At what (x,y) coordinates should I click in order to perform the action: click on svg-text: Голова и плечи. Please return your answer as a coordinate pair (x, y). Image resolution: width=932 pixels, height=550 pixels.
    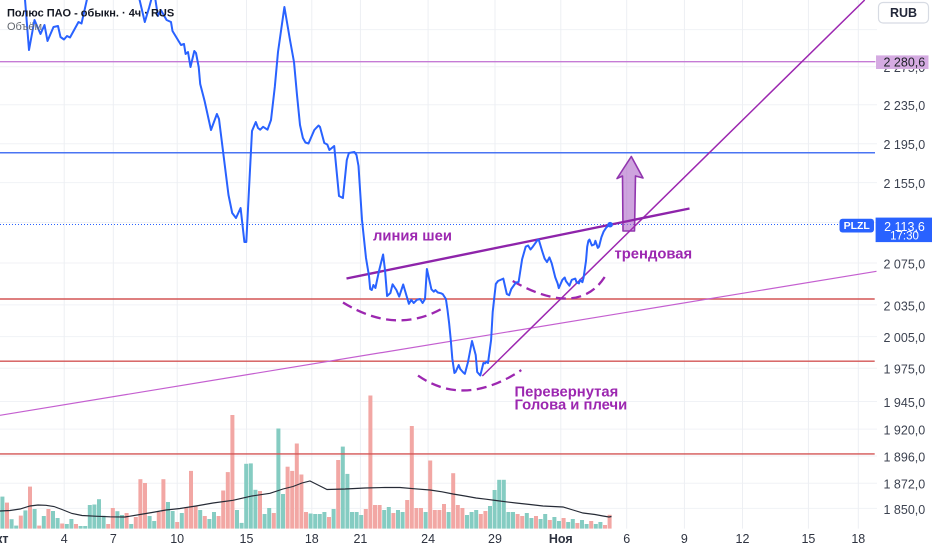
    Looking at the image, I should click on (571, 406).